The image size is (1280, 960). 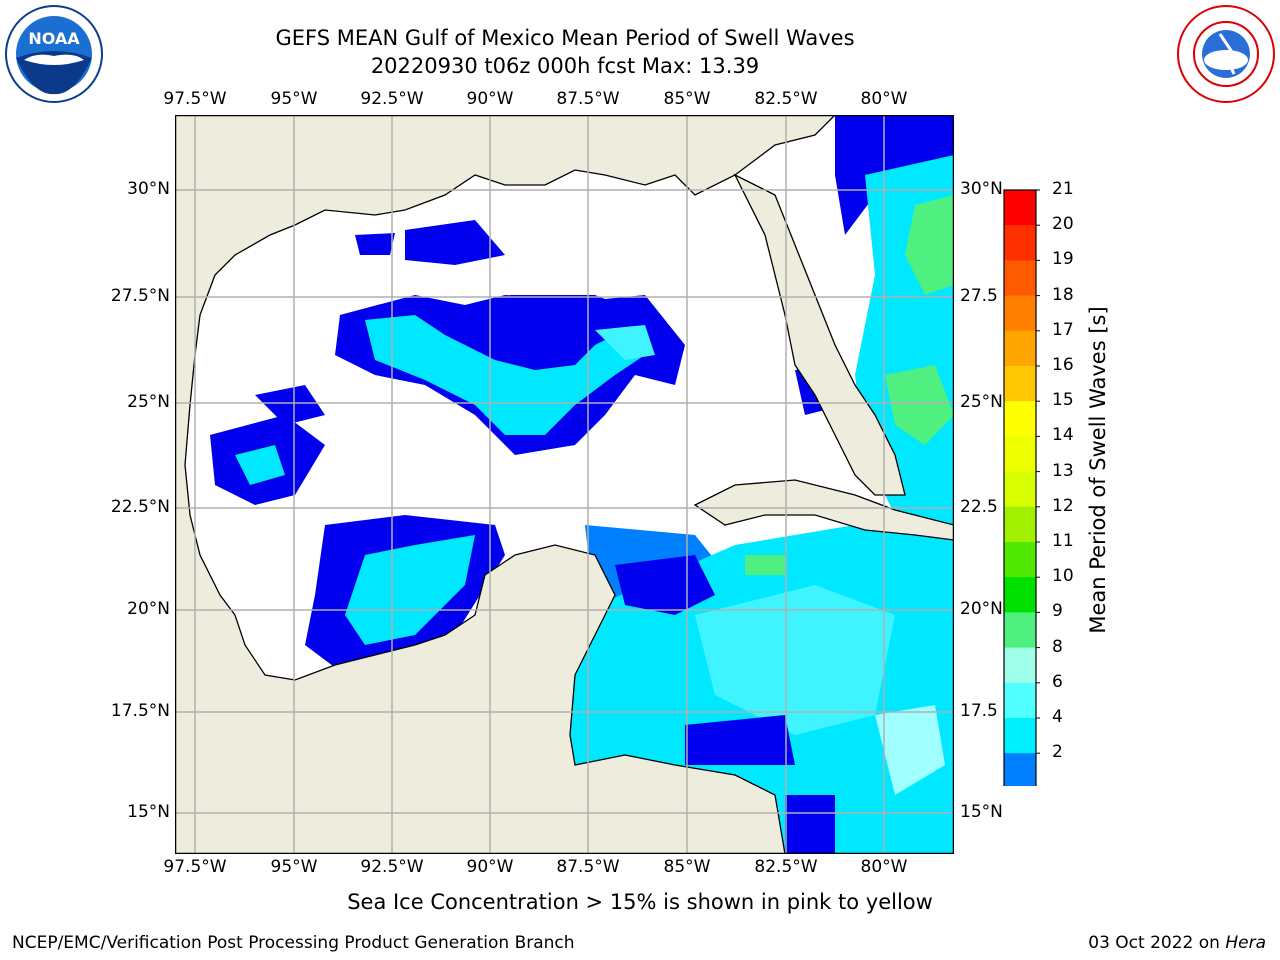 I want to click on colorbar, so click(x=1021, y=487).